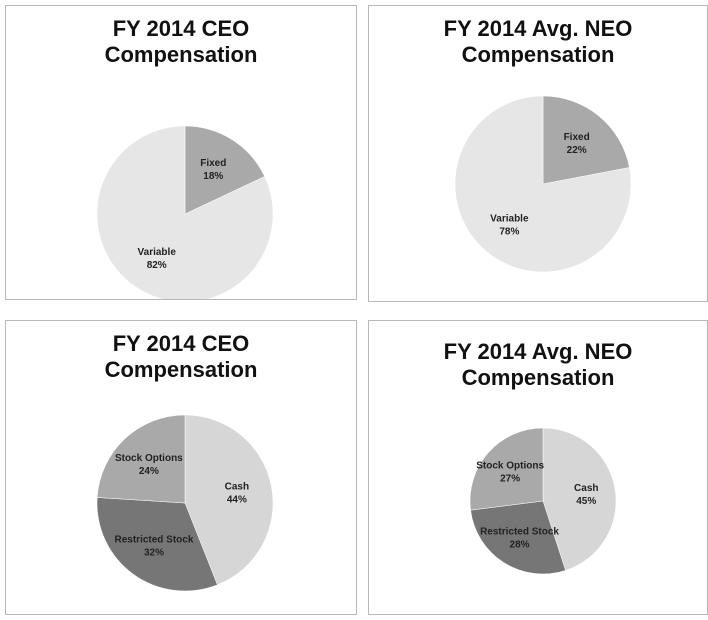 This screenshot has width=708, height=620. I want to click on pie-chart: Fixed 22% Variable 78%, so click(543, 184).